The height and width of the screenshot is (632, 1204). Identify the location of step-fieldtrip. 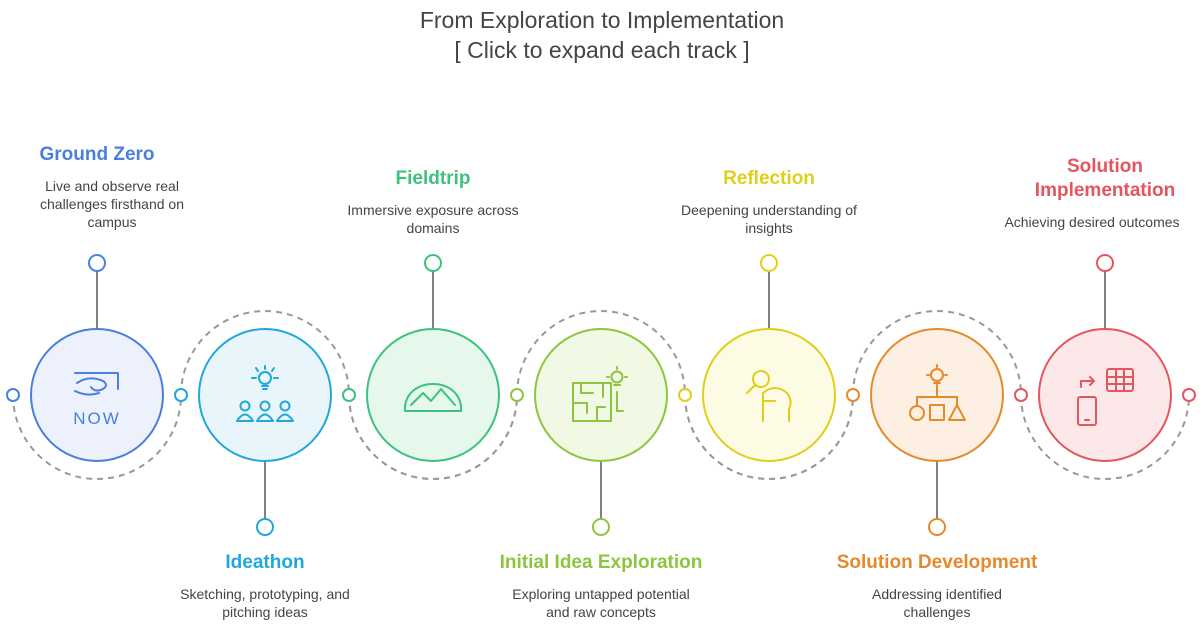
(421, 358).